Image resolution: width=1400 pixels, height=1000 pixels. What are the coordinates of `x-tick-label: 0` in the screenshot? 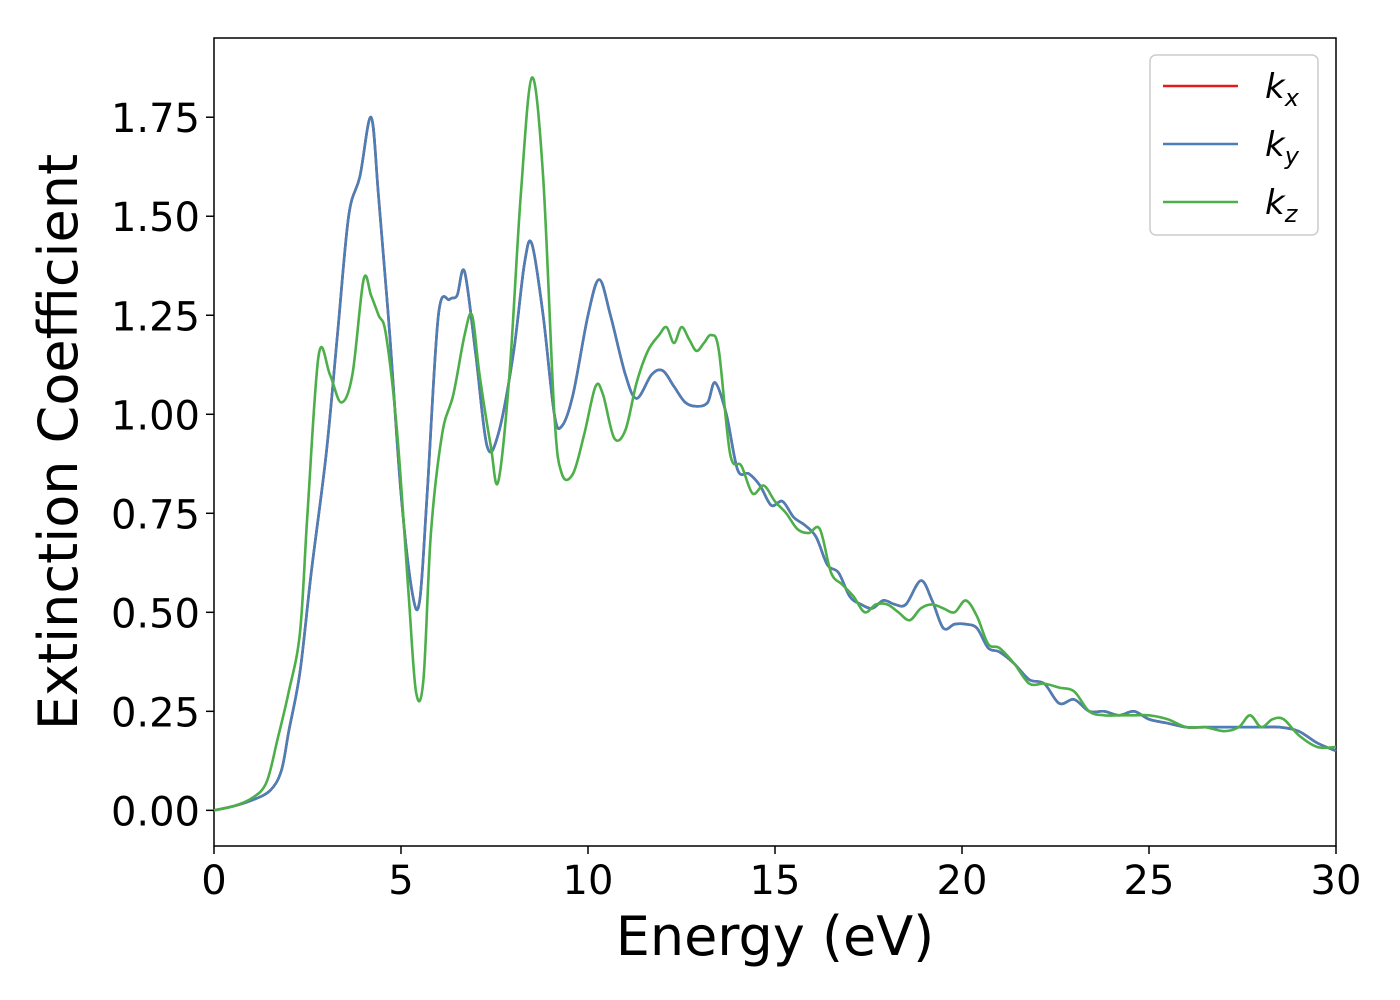 It's located at (213, 881).